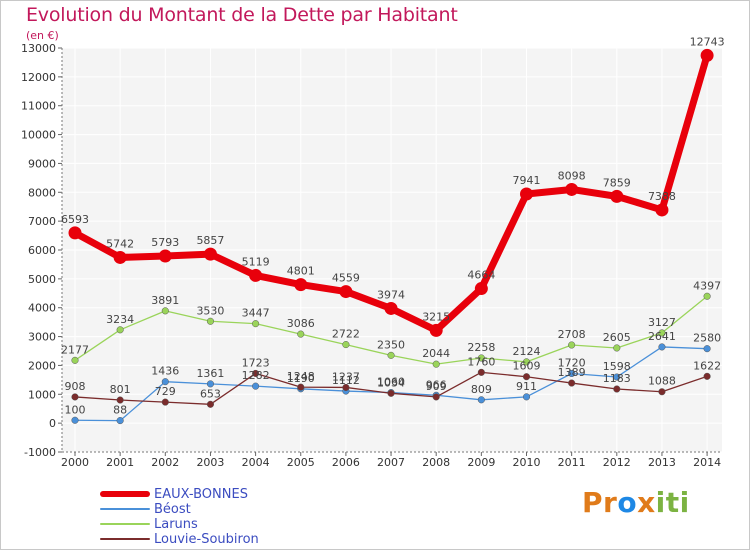  What do you see at coordinates (165, 462) in the screenshot?
I see `x-tick-label: 2002` at bounding box center [165, 462].